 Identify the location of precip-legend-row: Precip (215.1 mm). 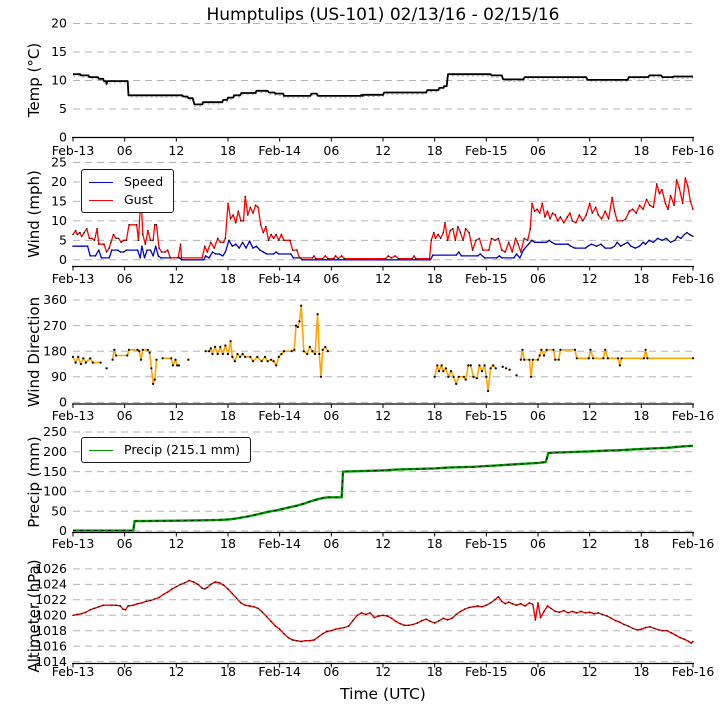
(164, 450).